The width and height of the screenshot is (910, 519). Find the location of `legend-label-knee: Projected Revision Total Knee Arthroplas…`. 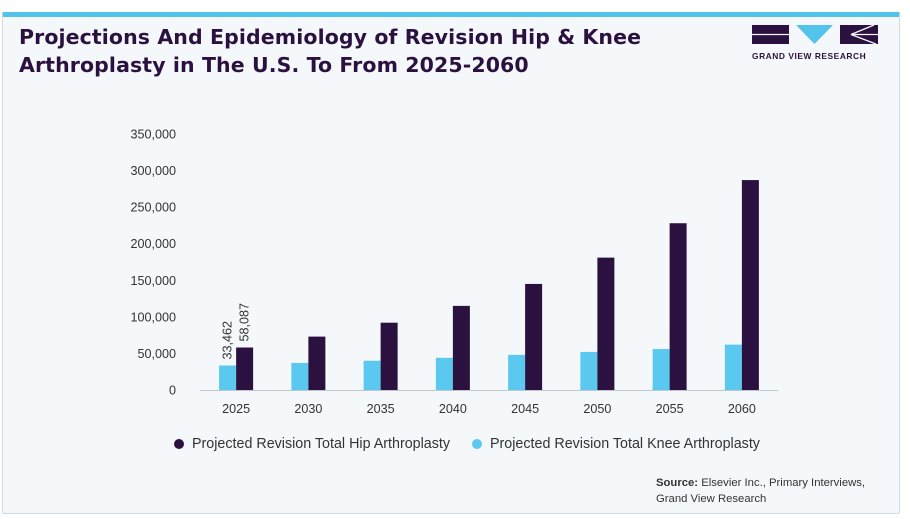

legend-label-knee: Projected Revision Total Knee Arthroplas… is located at coordinates (625, 444).